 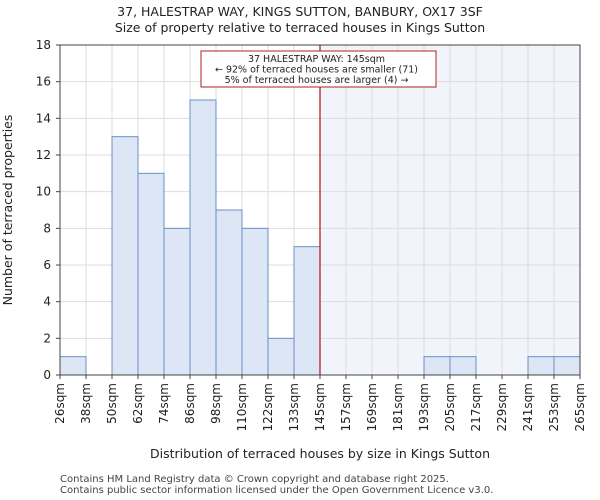 What do you see at coordinates (268, 407) in the screenshot?
I see `x-tick-label: 122sqm` at bounding box center [268, 407].